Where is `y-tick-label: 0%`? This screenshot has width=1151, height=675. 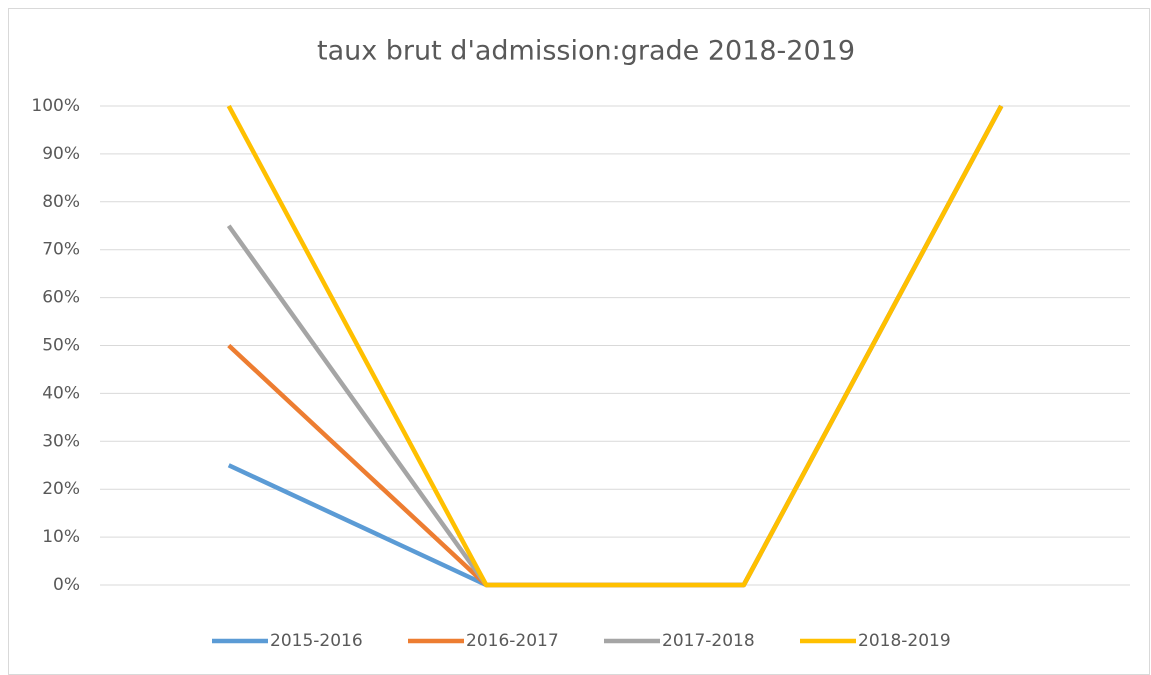
y-tick-label: 0% is located at coordinates (66, 585).